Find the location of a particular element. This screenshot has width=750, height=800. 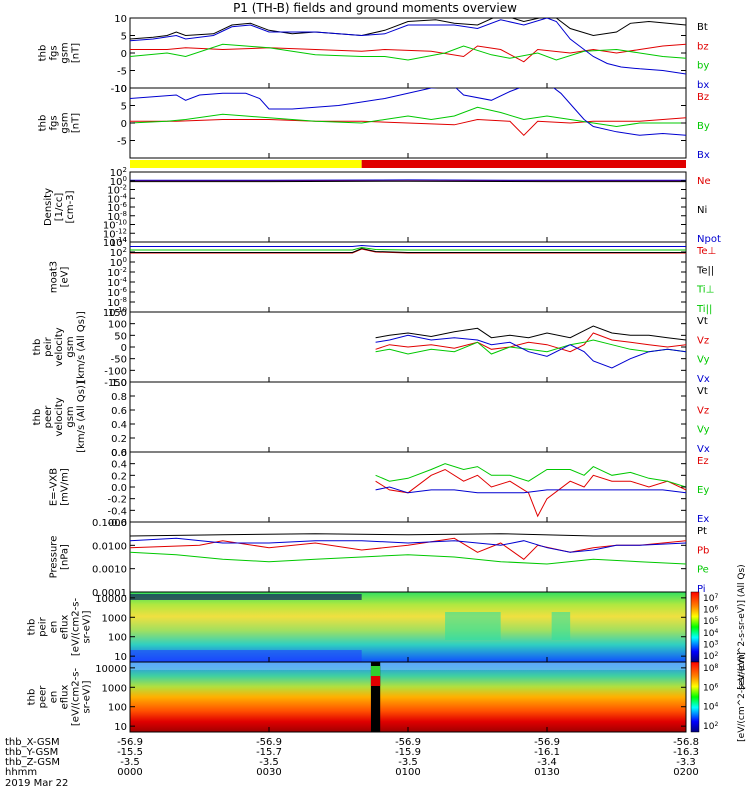

series-Bt is located at coordinates (408, 29).